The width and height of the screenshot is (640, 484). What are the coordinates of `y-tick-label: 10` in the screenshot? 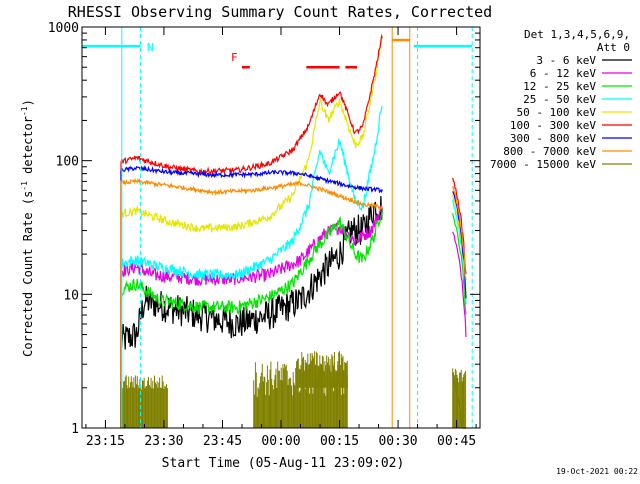 It's located at (71, 295).